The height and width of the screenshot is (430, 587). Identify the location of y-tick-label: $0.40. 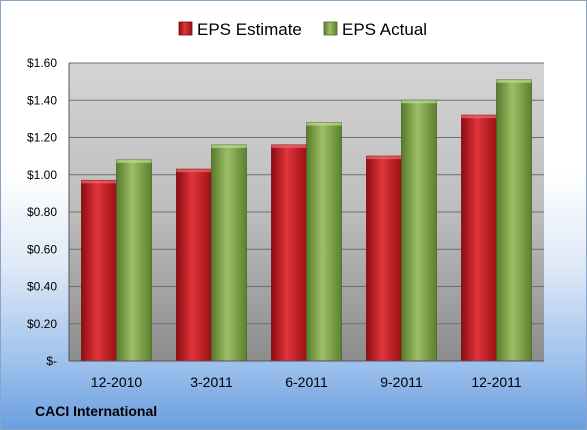
(42, 287).